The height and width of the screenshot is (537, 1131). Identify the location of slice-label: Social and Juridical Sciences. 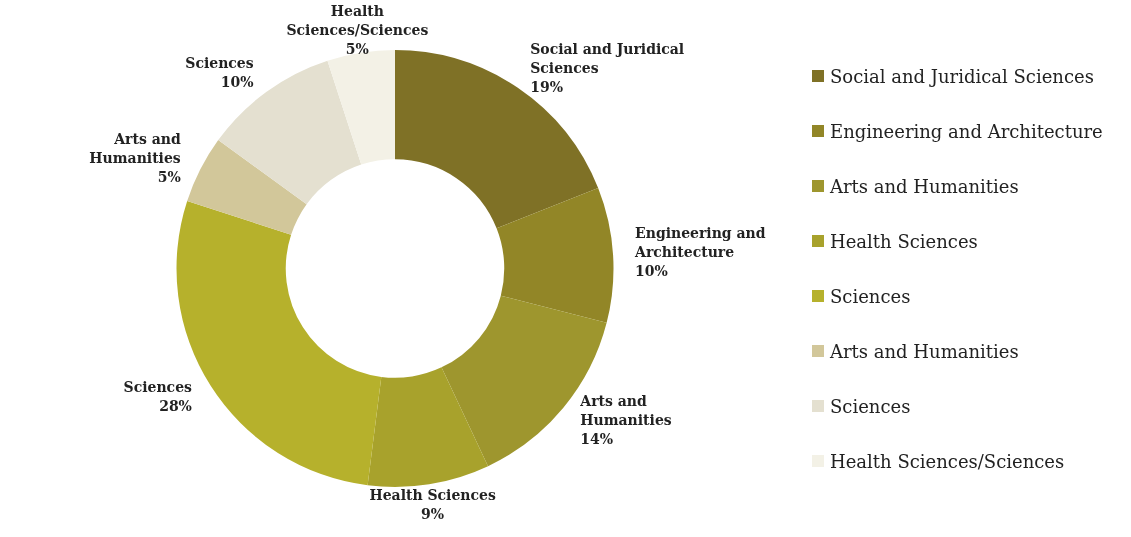
(607, 59).